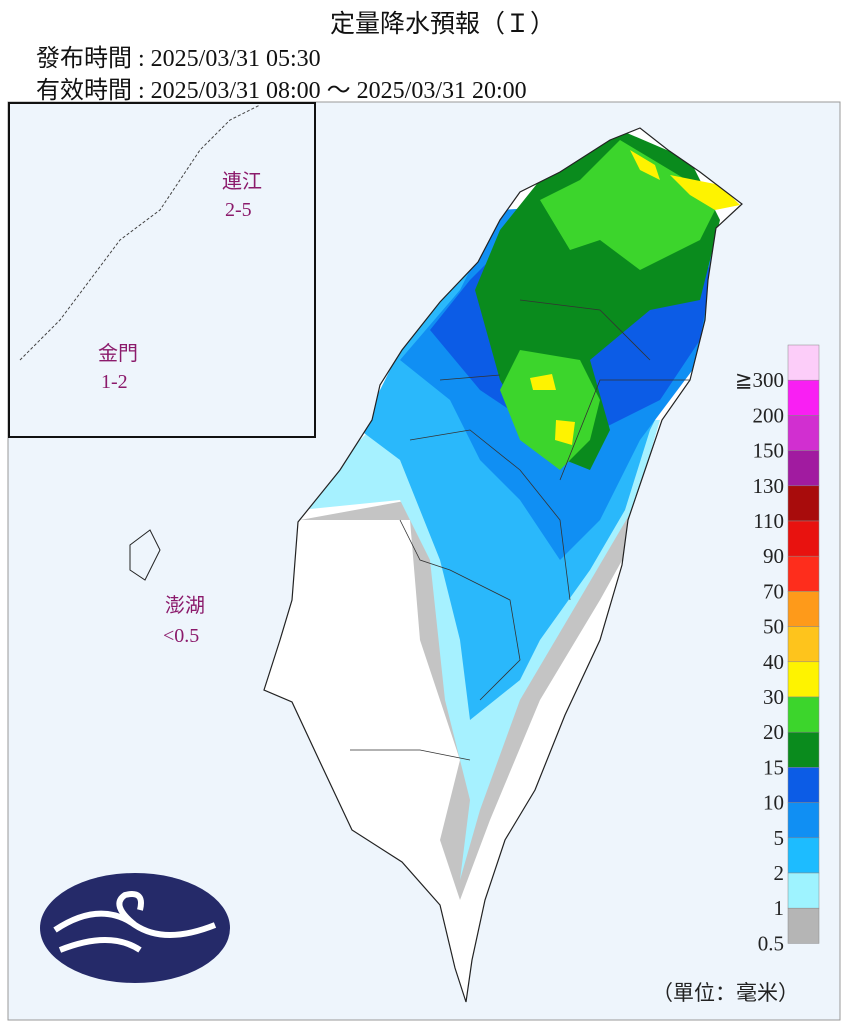 The width and height of the screenshot is (850, 1024). What do you see at coordinates (779, 838) in the screenshot?
I see `legend-label: 5` at bounding box center [779, 838].